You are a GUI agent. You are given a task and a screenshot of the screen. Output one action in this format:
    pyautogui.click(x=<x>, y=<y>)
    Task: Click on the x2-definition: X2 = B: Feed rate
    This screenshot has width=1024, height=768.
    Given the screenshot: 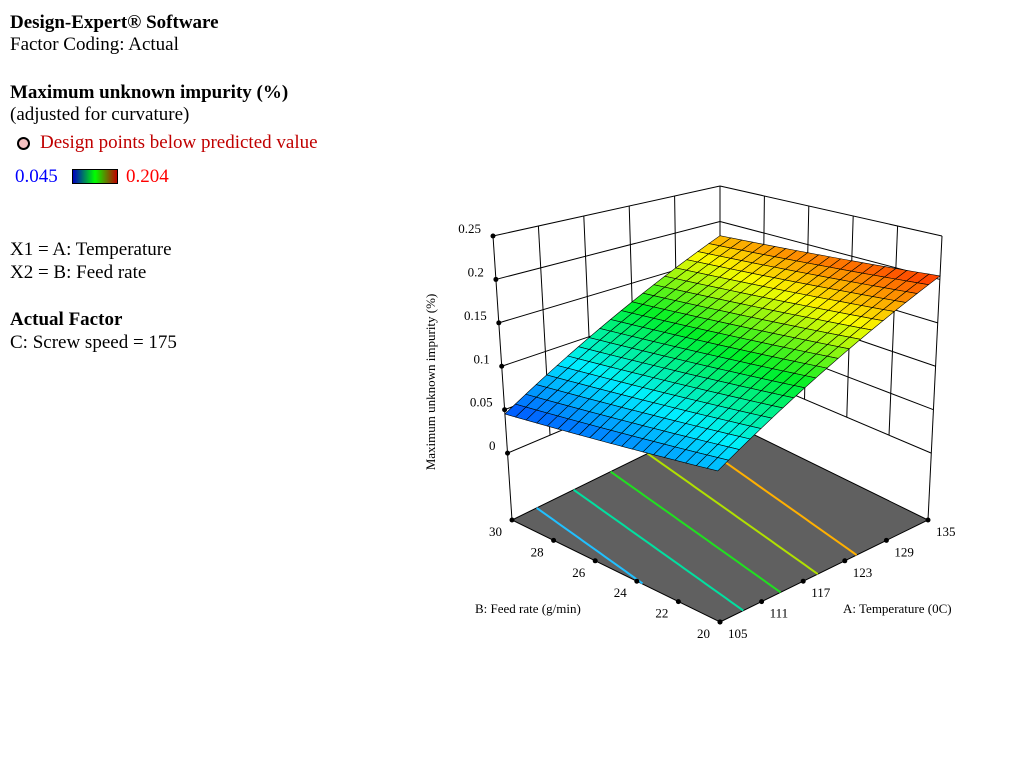 What is the action you would take?
    pyautogui.click(x=78, y=272)
    